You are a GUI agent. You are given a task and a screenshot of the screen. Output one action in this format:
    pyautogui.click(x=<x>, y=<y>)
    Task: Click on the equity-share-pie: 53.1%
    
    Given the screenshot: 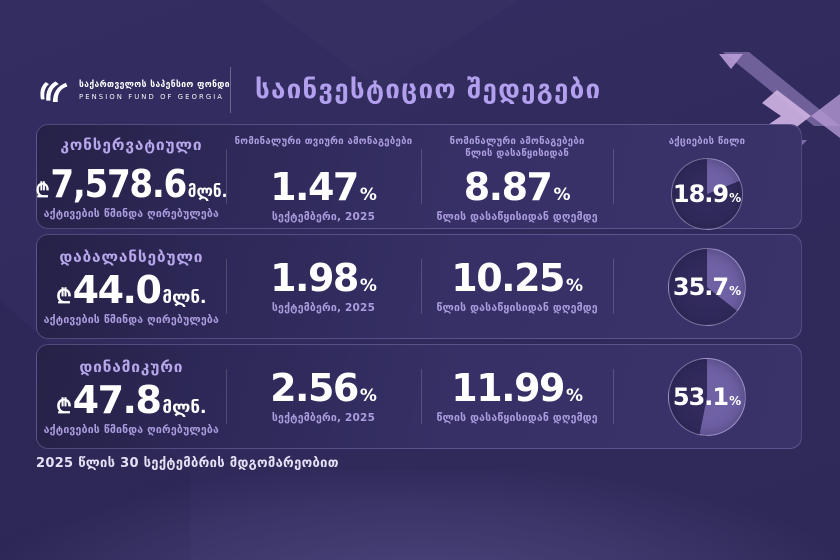 What is the action you would take?
    pyautogui.click(x=707, y=396)
    